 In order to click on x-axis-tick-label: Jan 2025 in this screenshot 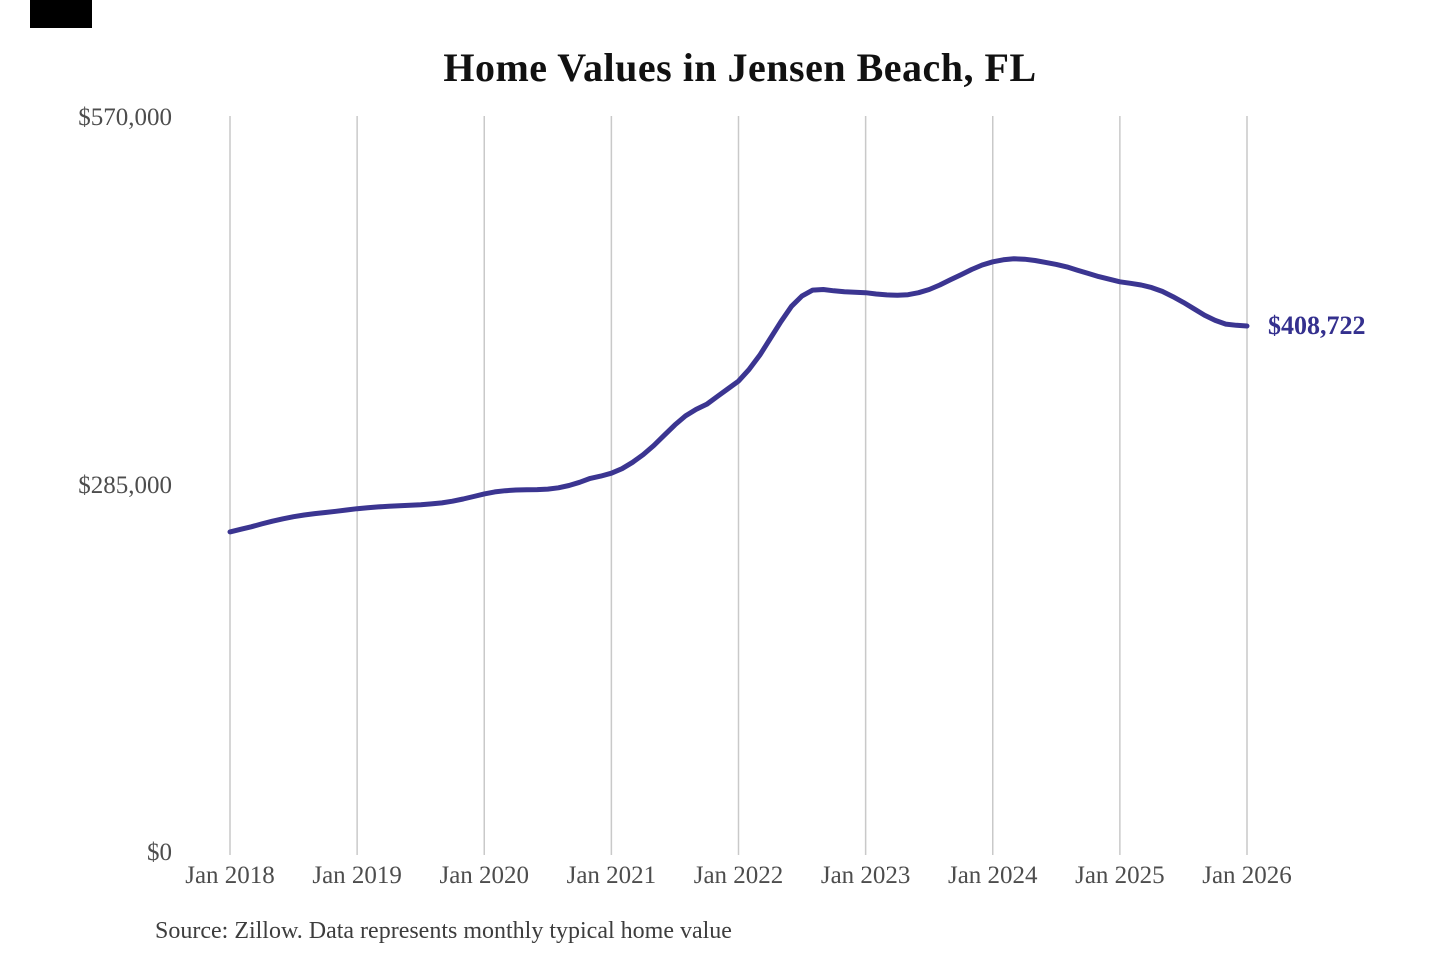, I will do `click(1120, 875)`.